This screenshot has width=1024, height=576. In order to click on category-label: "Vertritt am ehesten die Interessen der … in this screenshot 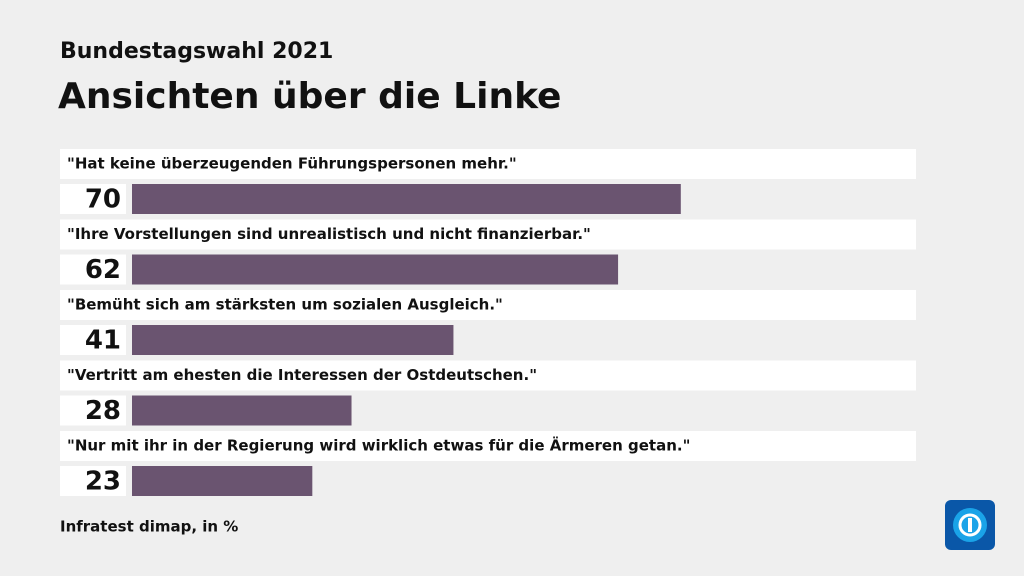, I will do `click(302, 375)`.